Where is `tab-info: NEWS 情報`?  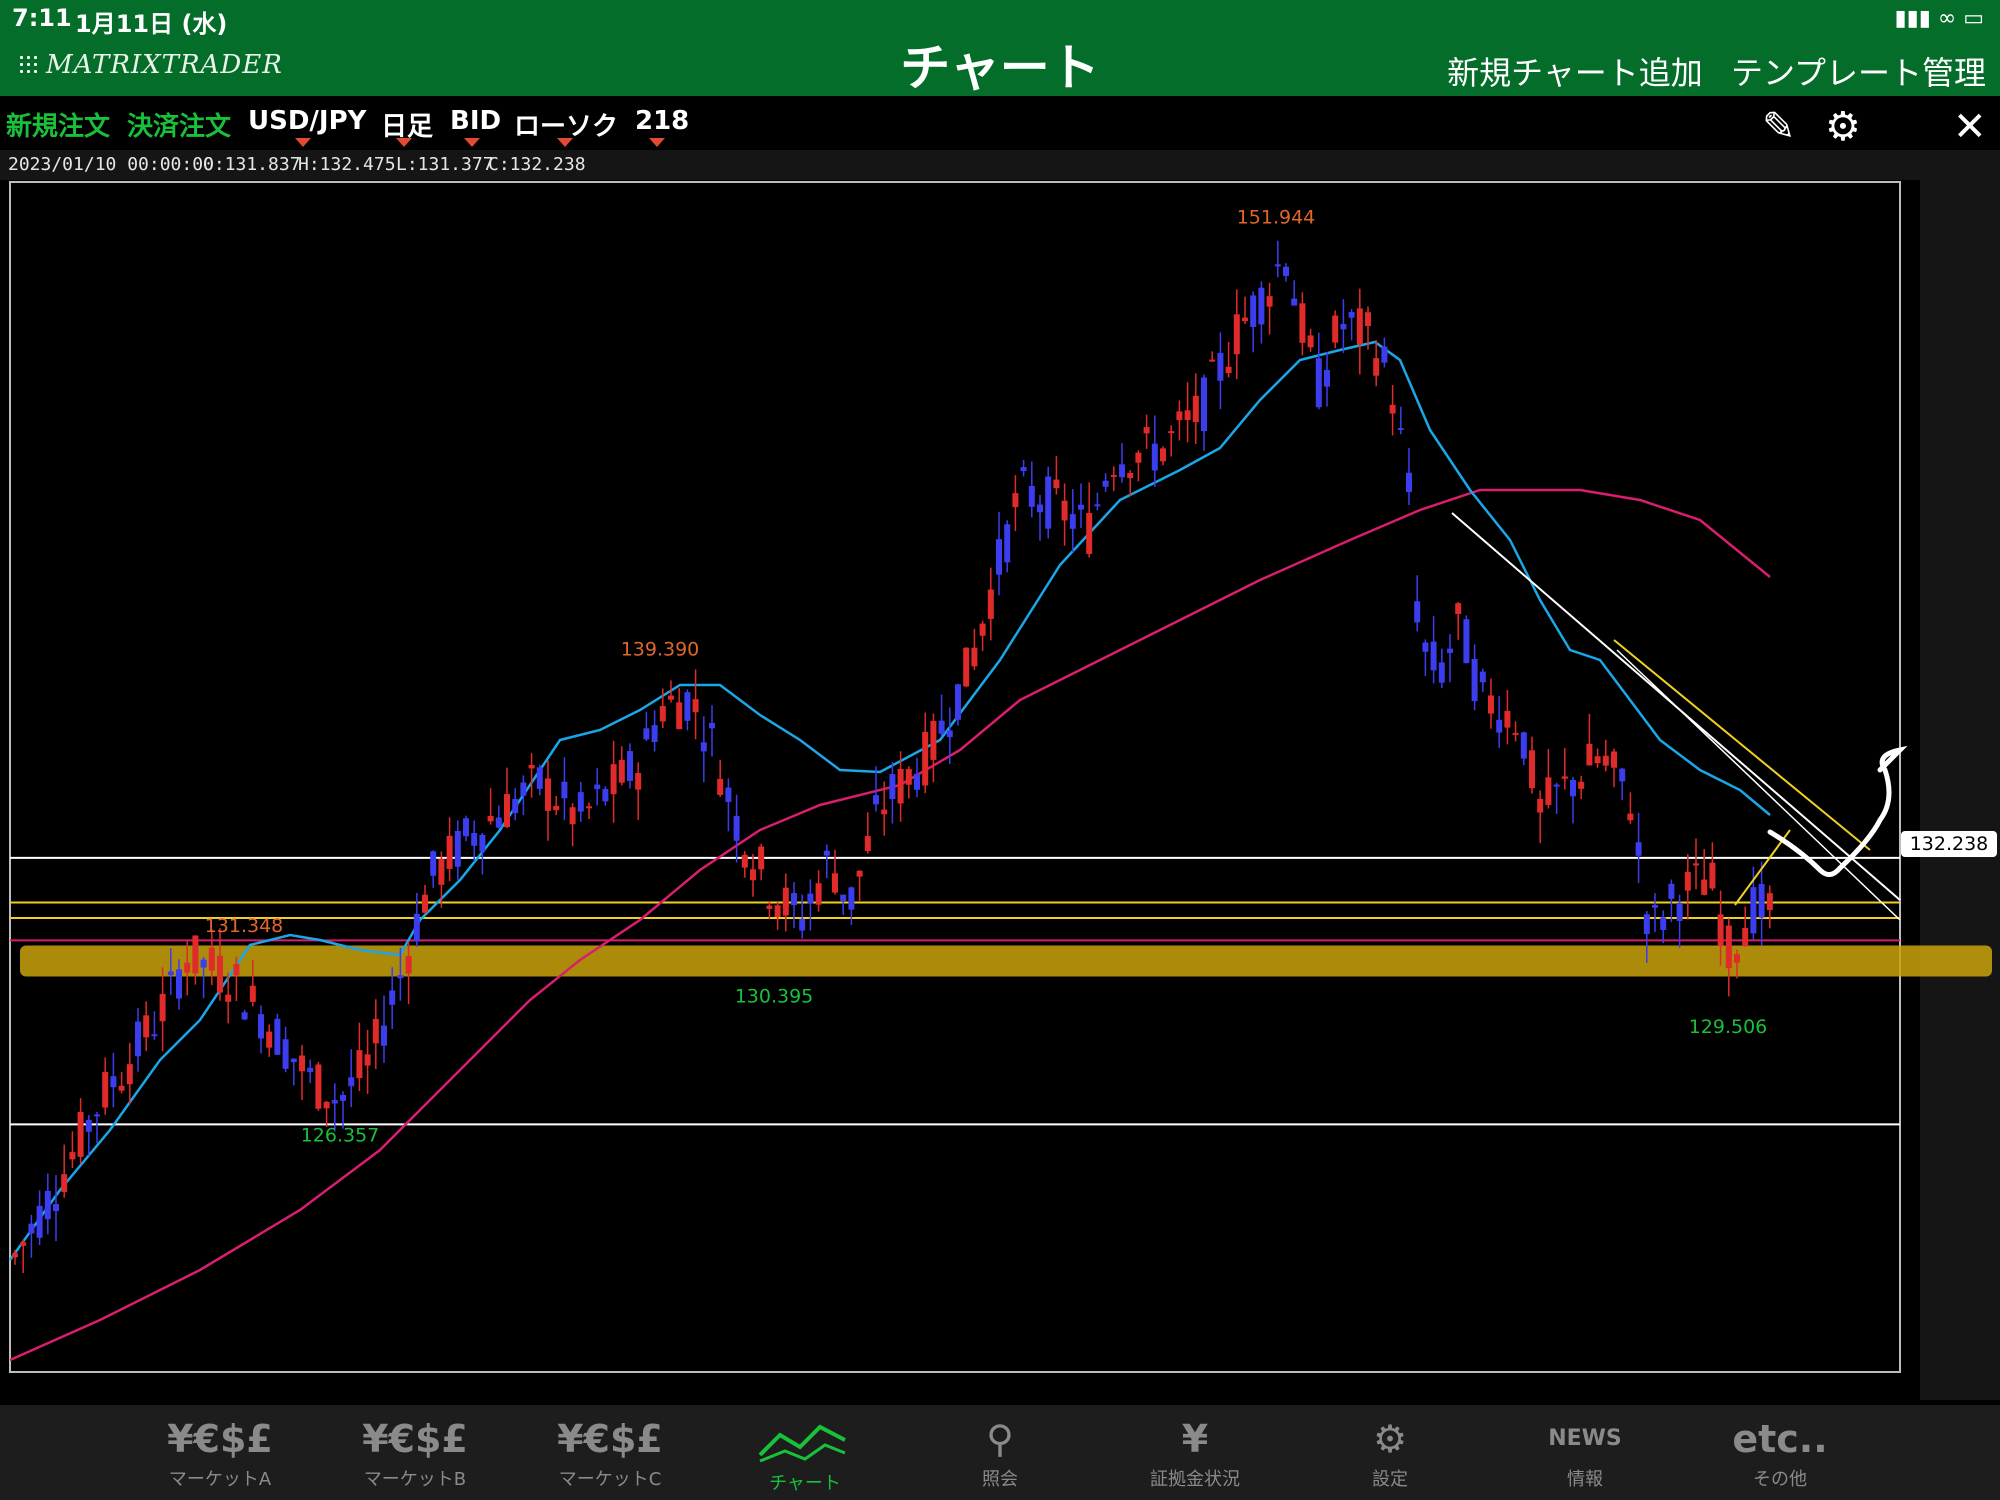
tab-info: NEWS 情報 is located at coordinates (1585, 1452).